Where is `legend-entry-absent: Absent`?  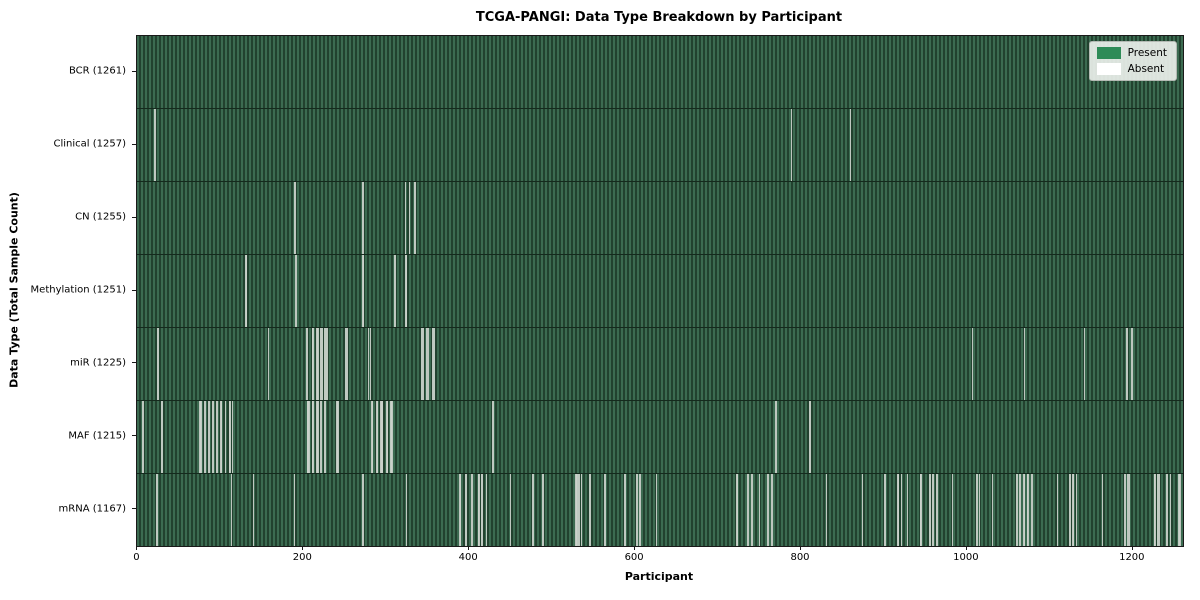
legend-entry-absent: Absent is located at coordinates (1131, 69).